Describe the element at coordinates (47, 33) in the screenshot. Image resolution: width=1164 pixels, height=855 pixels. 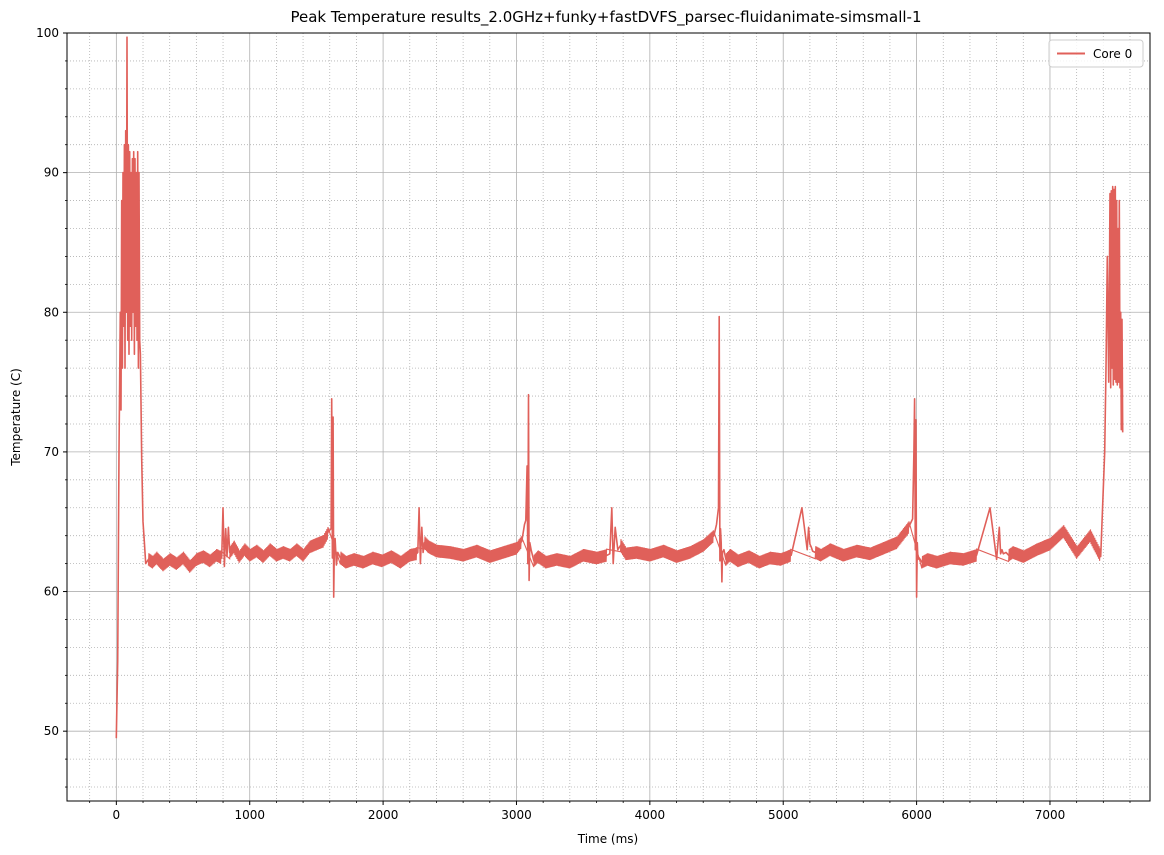
I see `y-tick-label: 100` at that location.